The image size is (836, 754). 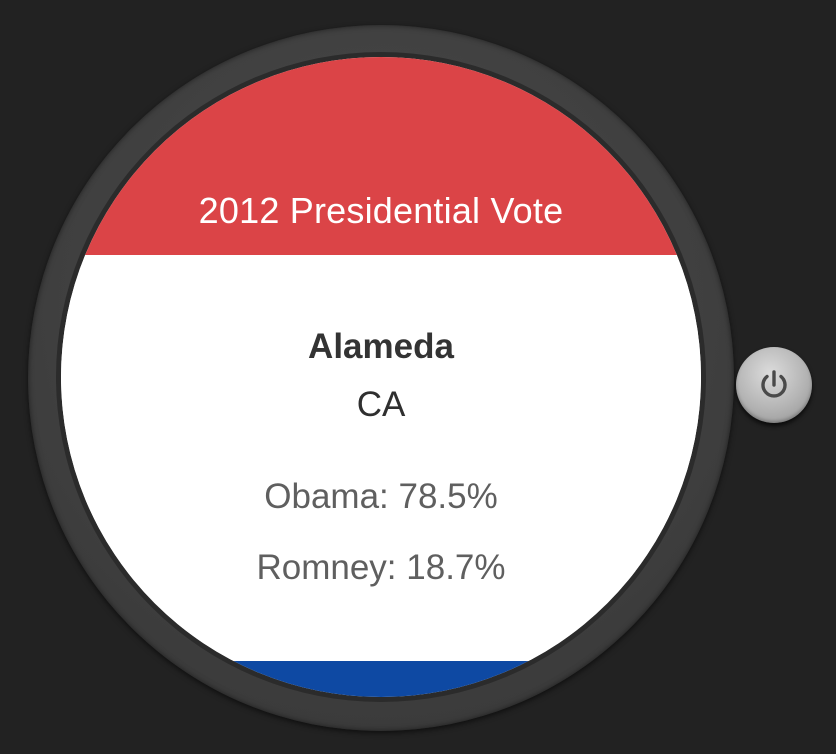 What do you see at coordinates (381, 679) in the screenshot?
I see `footer-band` at bounding box center [381, 679].